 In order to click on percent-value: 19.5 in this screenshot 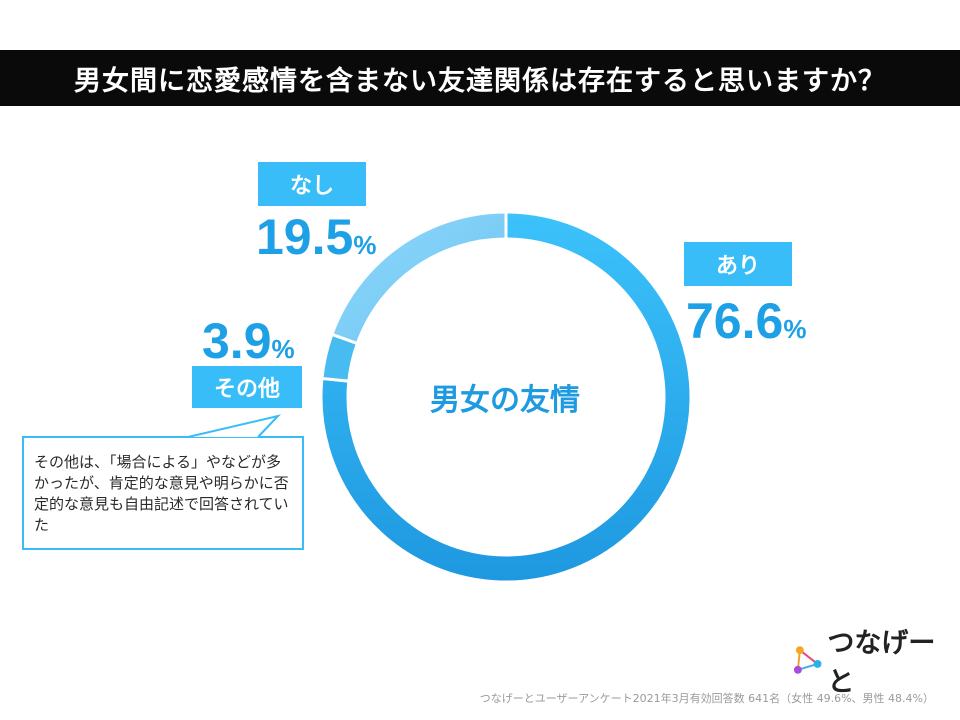, I will do `click(305, 237)`.